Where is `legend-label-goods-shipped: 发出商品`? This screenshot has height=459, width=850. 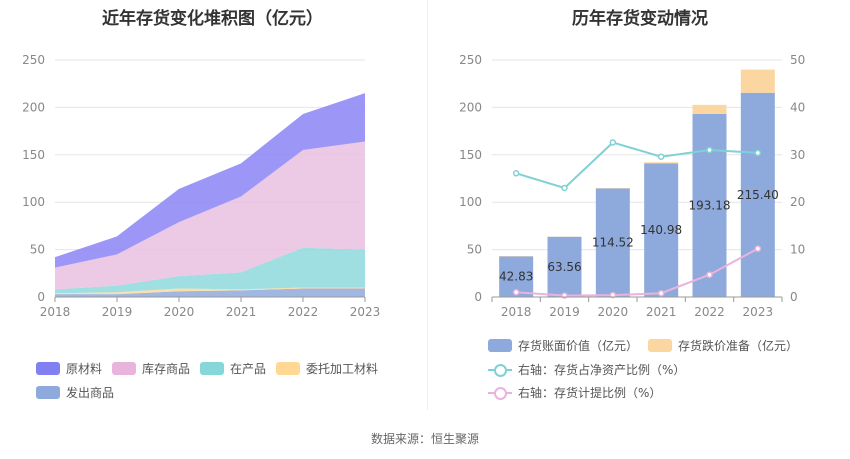 legend-label-goods-shipped: 发出商品 is located at coordinates (90, 393).